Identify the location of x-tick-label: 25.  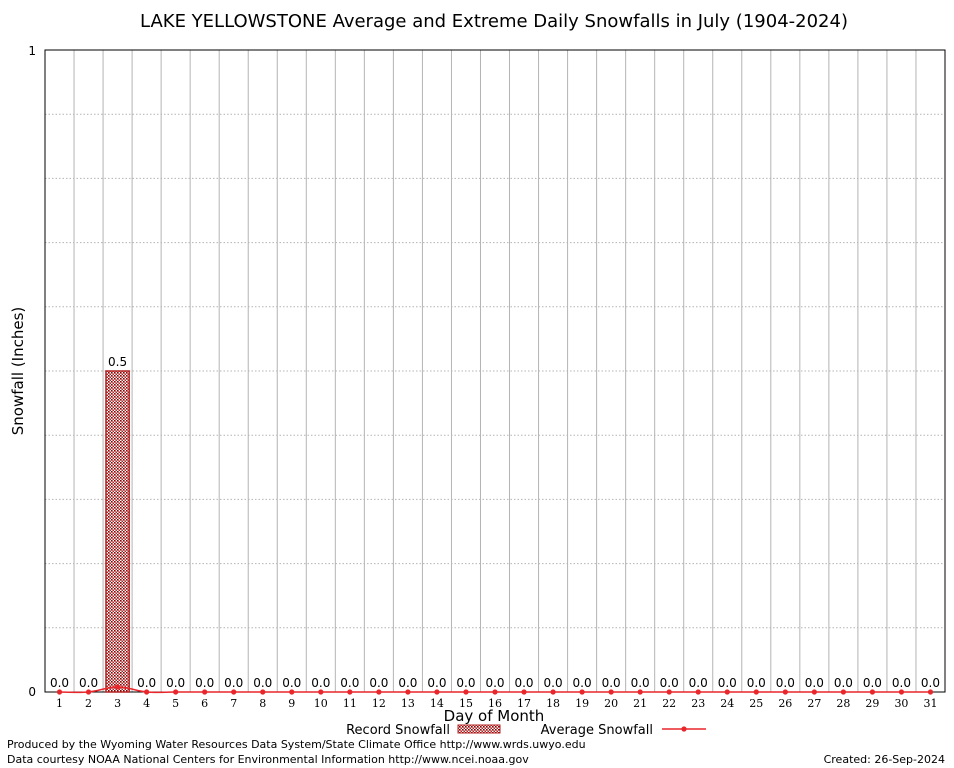
(756, 703).